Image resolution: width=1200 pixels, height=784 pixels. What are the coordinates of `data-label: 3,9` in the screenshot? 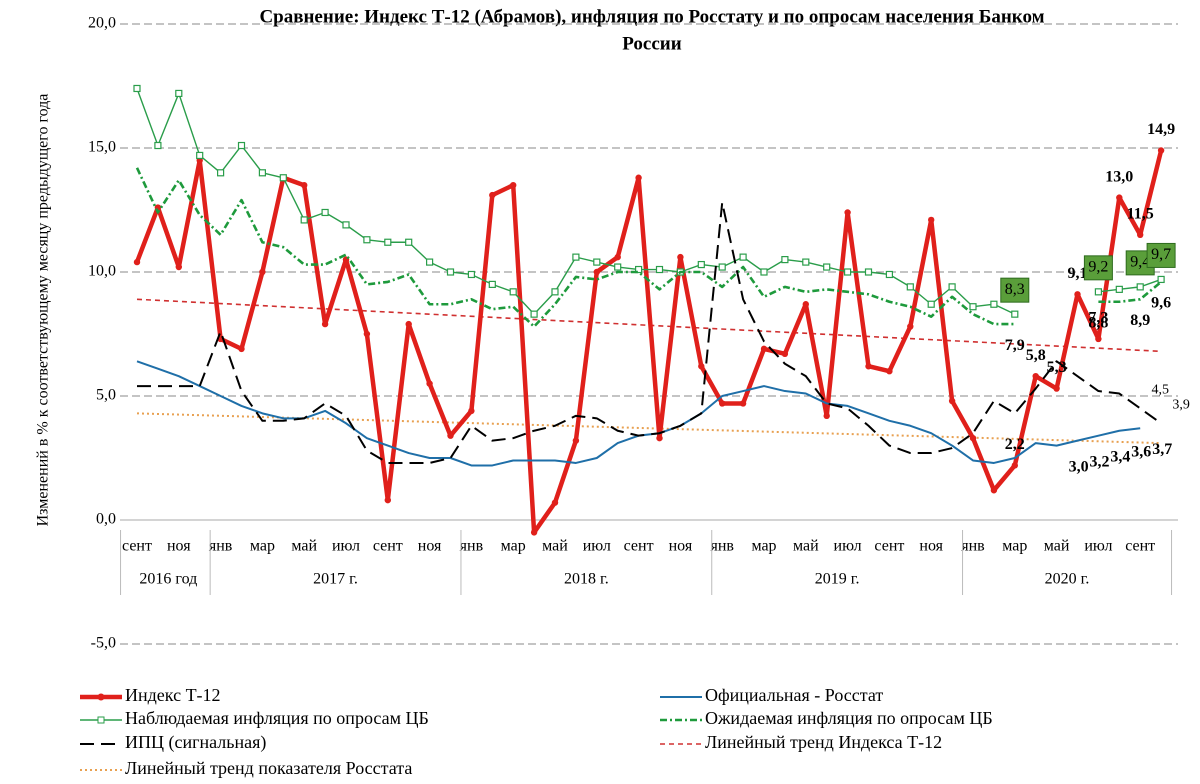 It's located at (1181, 404).